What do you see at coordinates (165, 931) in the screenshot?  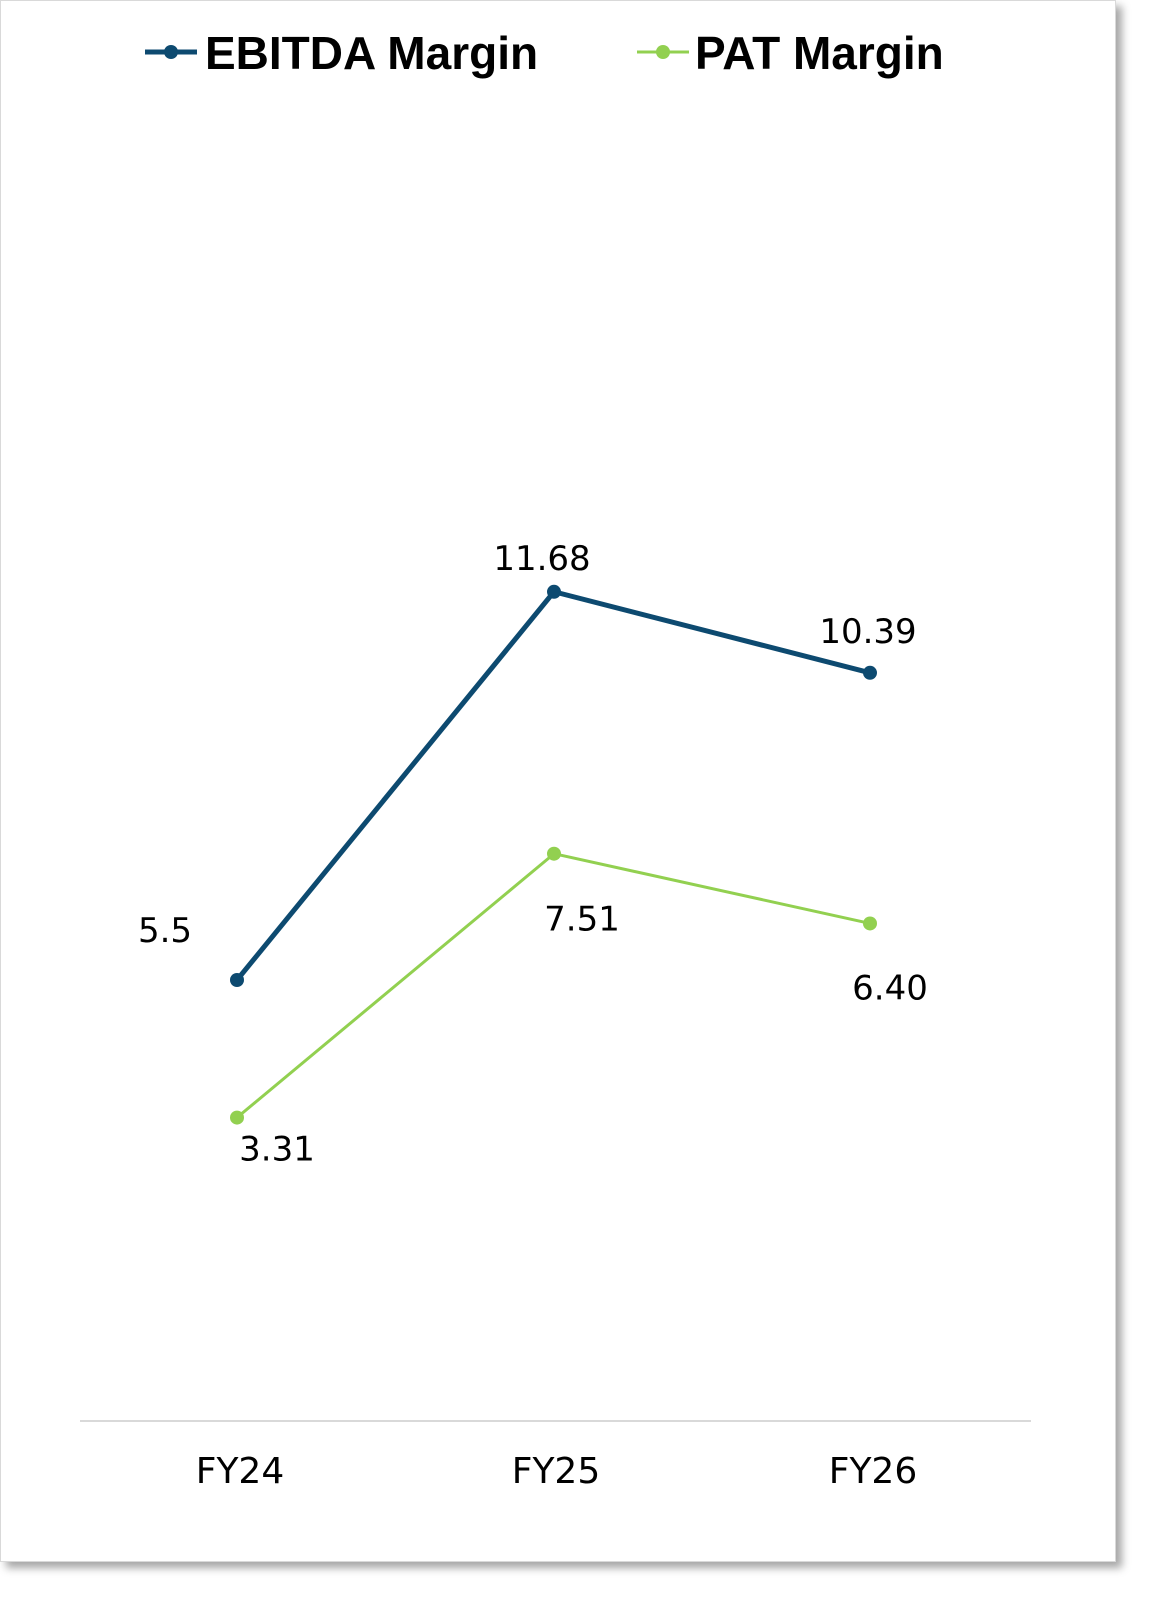 I see `data-label-ebitda: 5.5` at bounding box center [165, 931].